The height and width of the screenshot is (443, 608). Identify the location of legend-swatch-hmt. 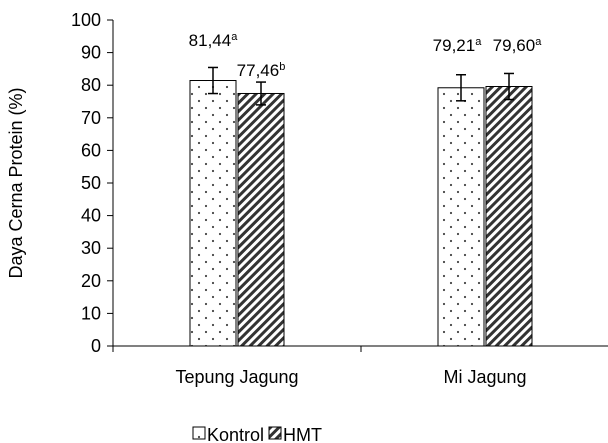
(275, 433).